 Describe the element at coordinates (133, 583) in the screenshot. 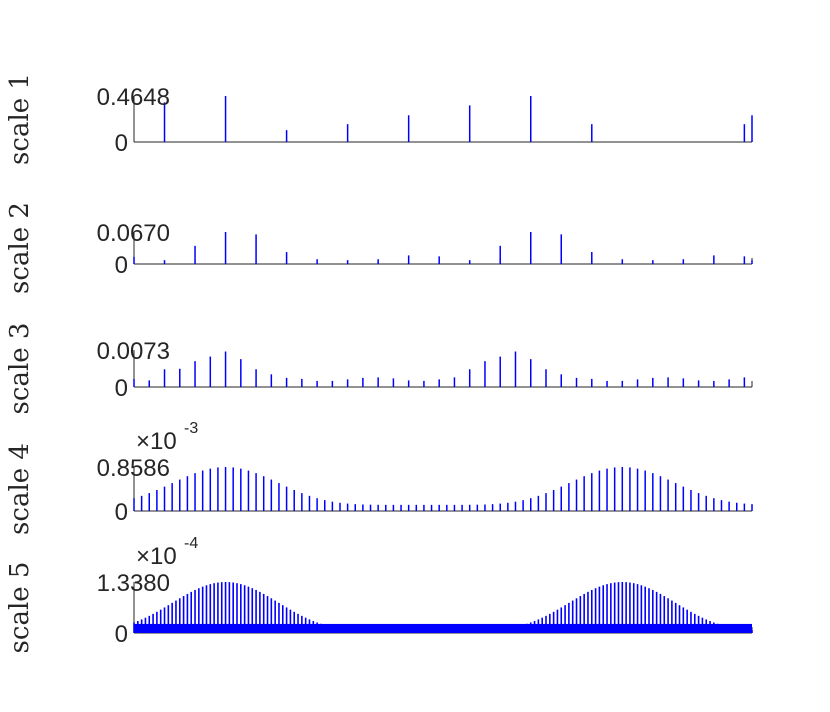

I see `ytick-label-max: 1.3380` at that location.